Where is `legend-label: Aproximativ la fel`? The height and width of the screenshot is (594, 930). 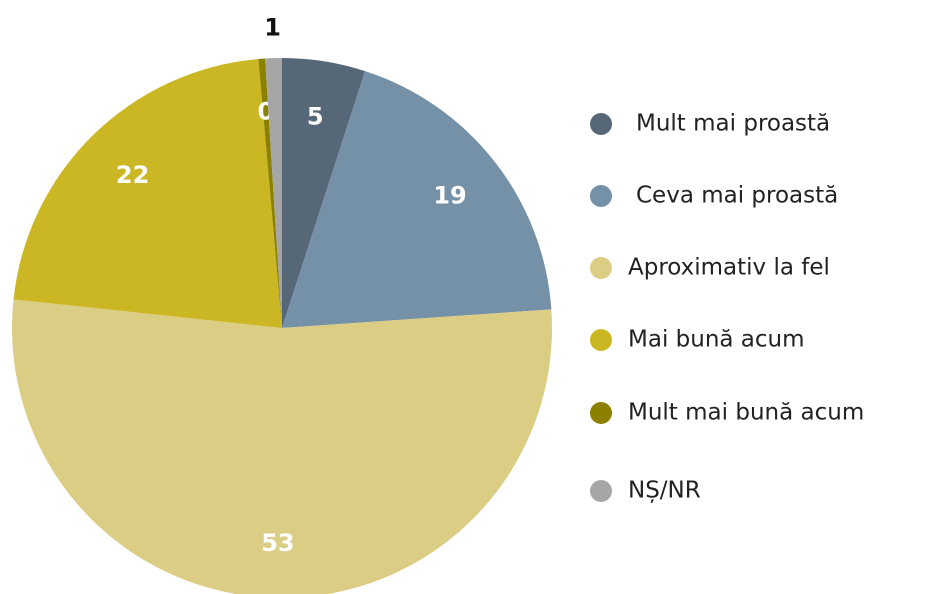
legend-label: Aproximativ la fel is located at coordinates (729, 268).